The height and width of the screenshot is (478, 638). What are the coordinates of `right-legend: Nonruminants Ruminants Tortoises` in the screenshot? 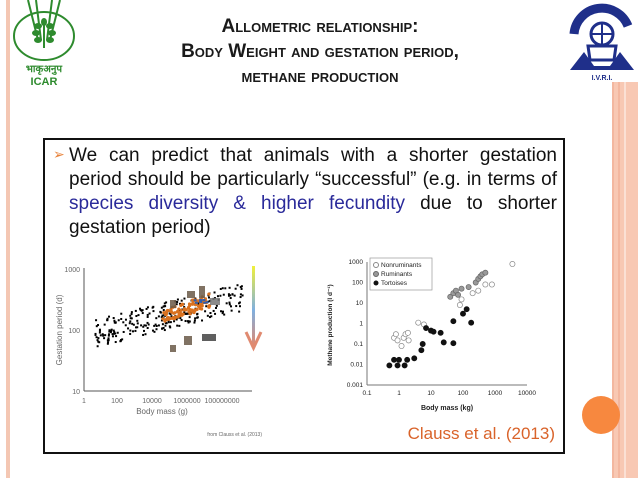 It's located at (401, 274).